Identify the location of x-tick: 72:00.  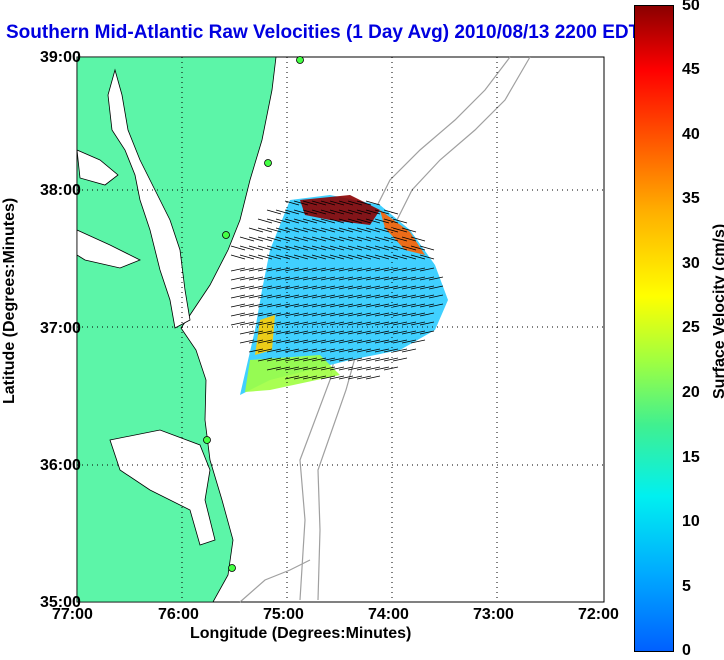
(598, 614).